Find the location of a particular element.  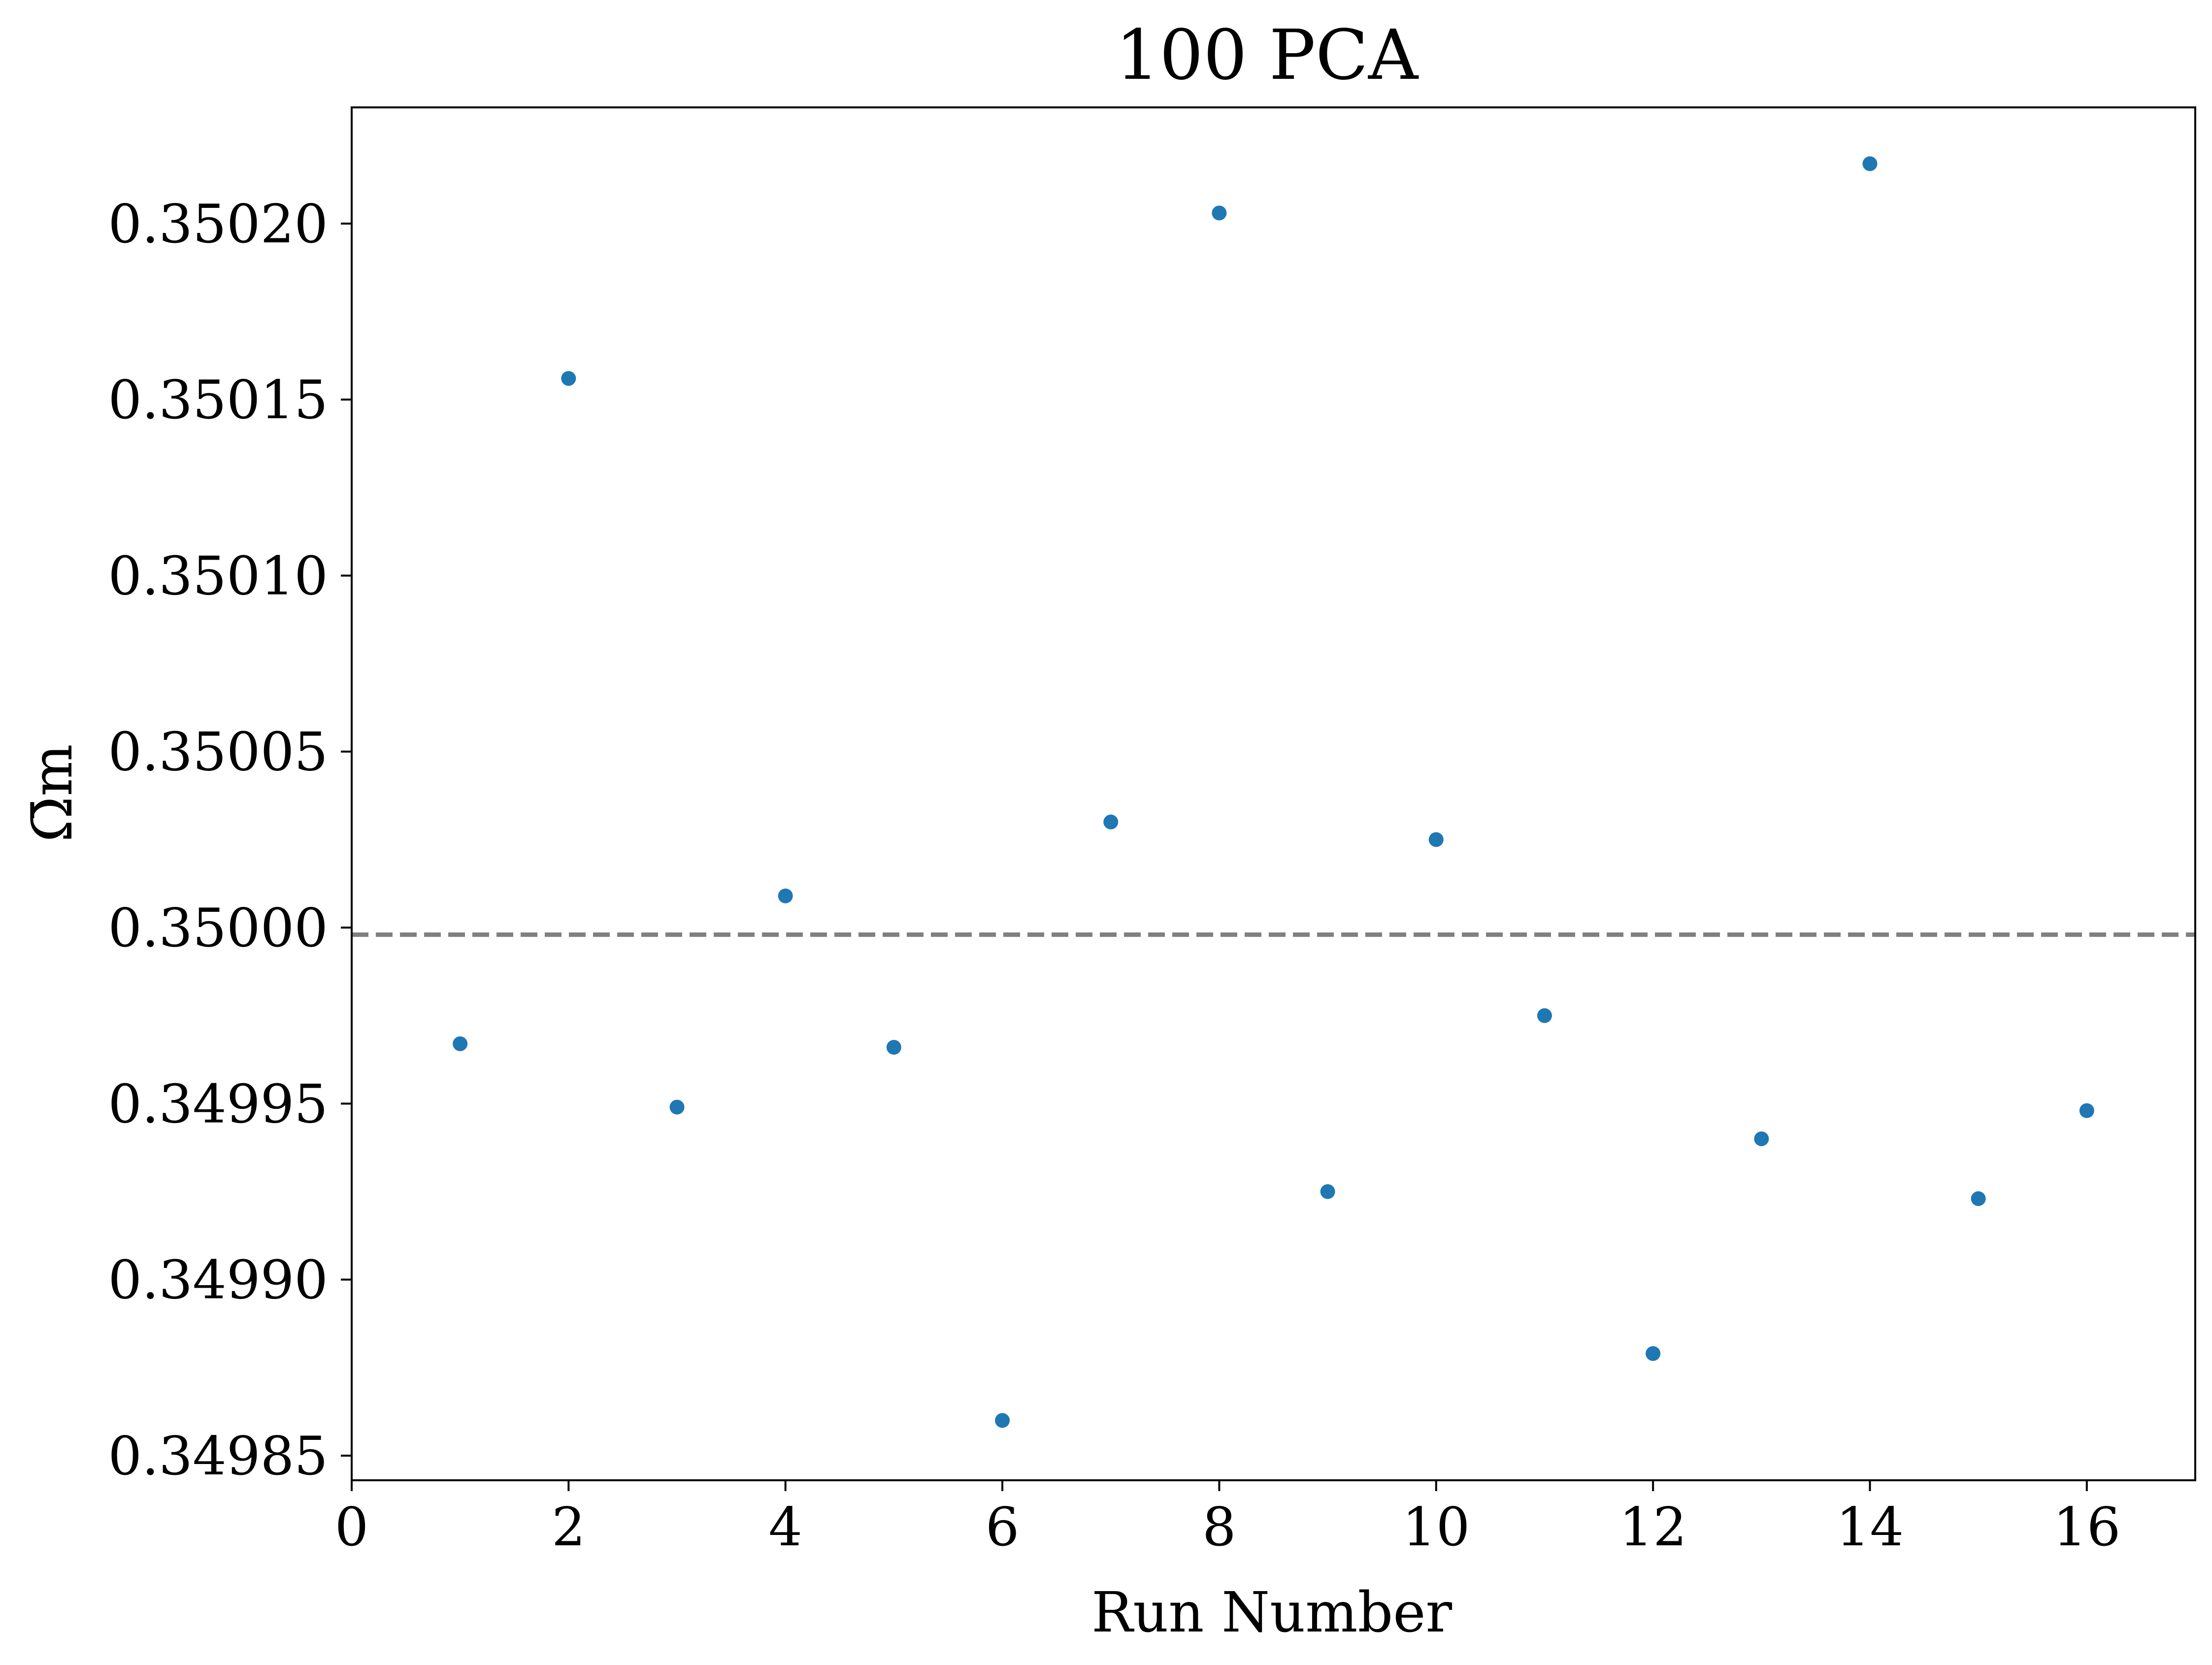

chart-title: 100 PCA is located at coordinates (1267, 56).